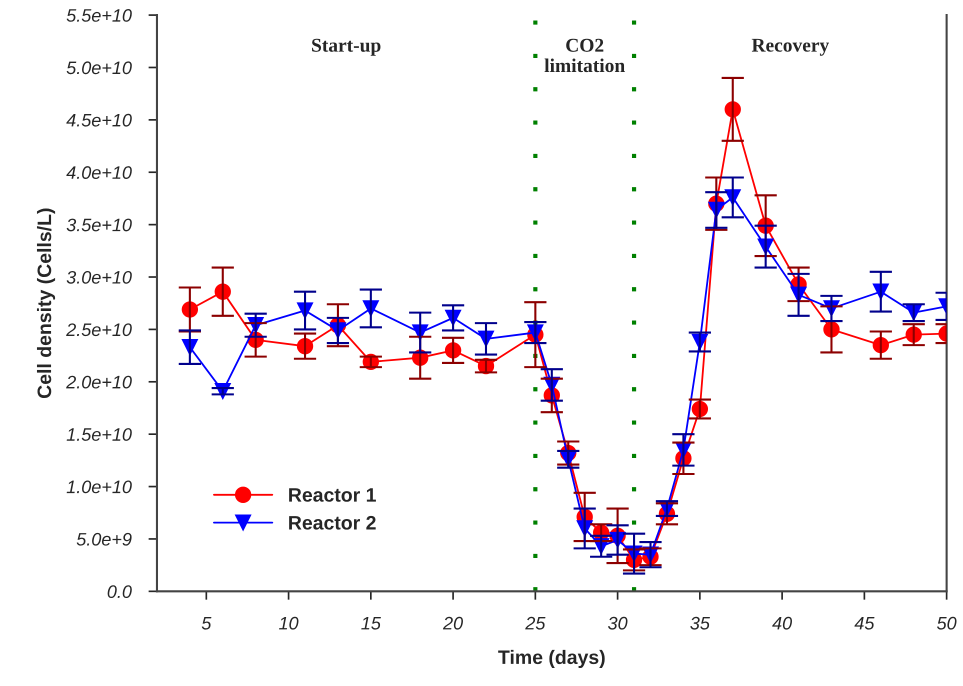 This screenshot has width=963, height=686. I want to click on x-tick-label: 25, so click(535, 623).